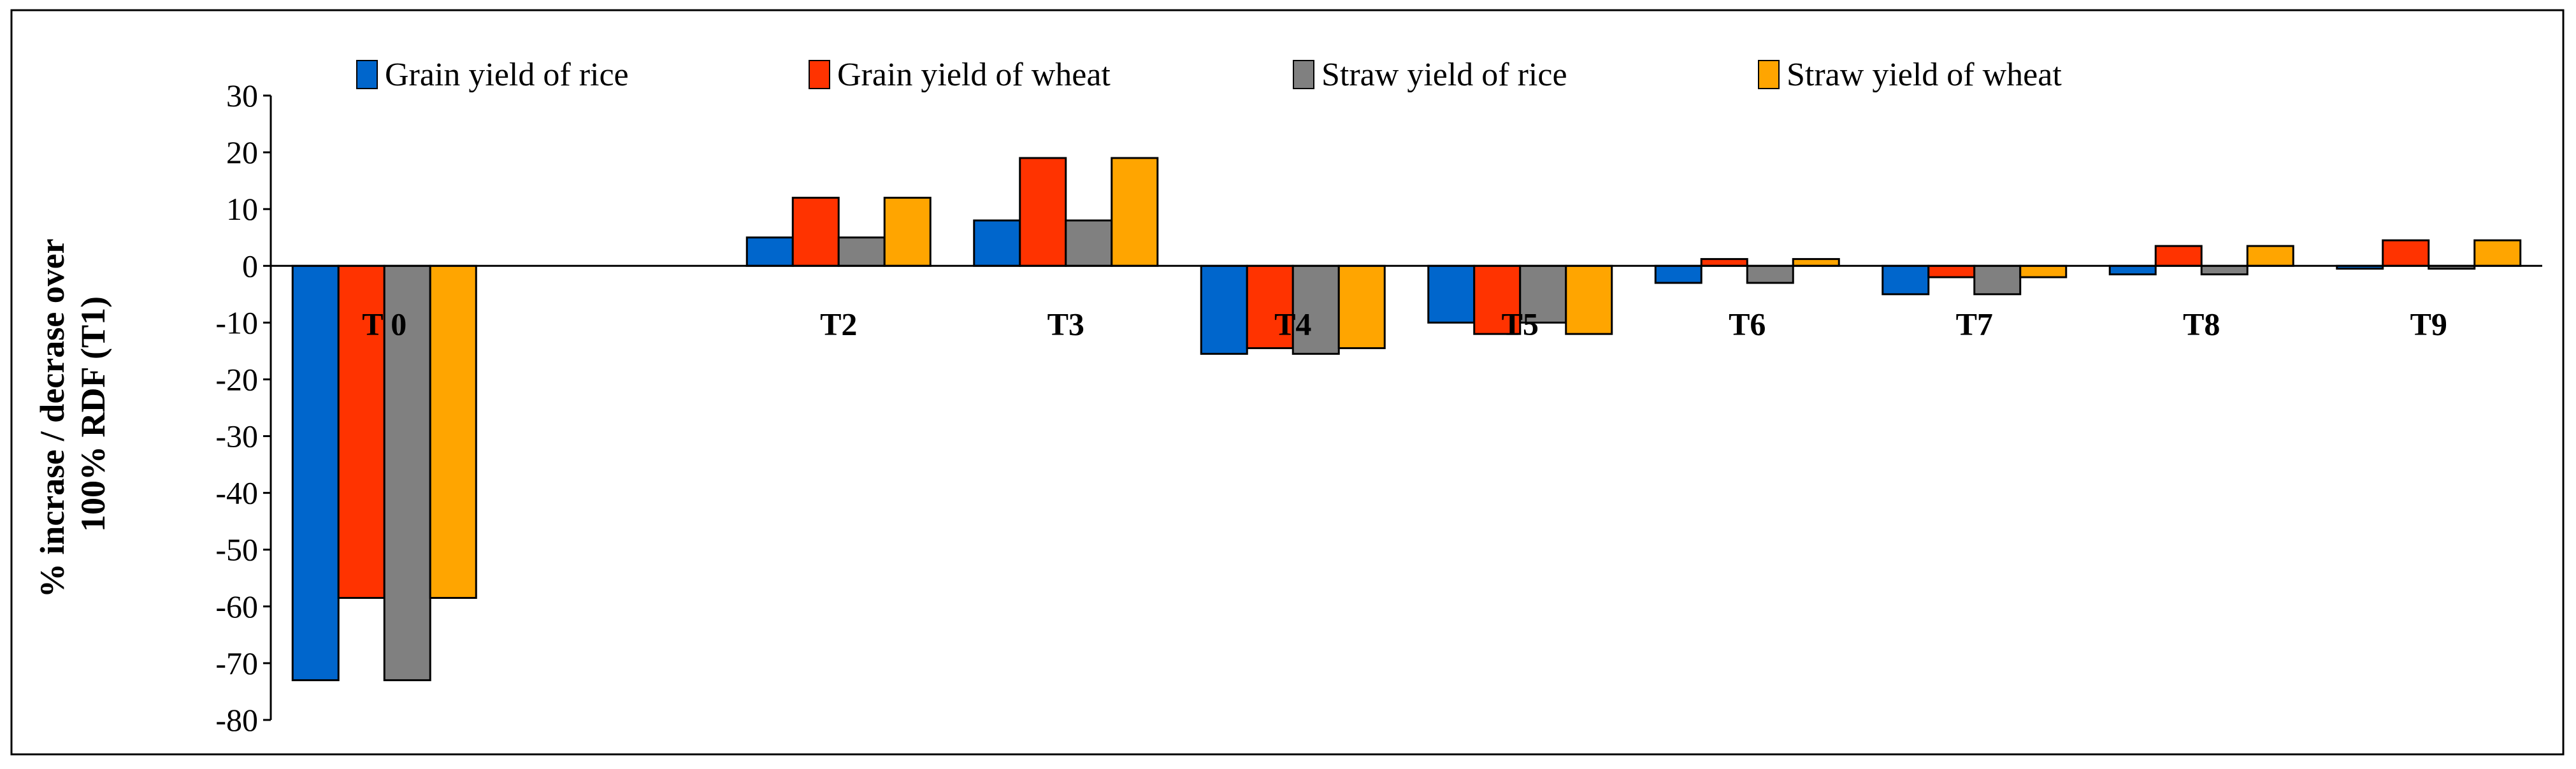  Describe the element at coordinates (236, 720) in the screenshot. I see `y-tick-label: -80` at that location.